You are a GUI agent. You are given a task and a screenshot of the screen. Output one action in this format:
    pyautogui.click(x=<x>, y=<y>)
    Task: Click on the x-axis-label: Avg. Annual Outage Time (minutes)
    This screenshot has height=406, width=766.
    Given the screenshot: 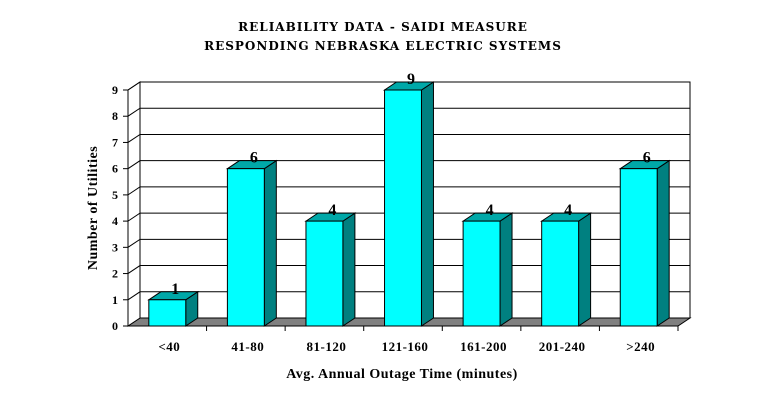 What is the action you would take?
    pyautogui.click(x=402, y=374)
    